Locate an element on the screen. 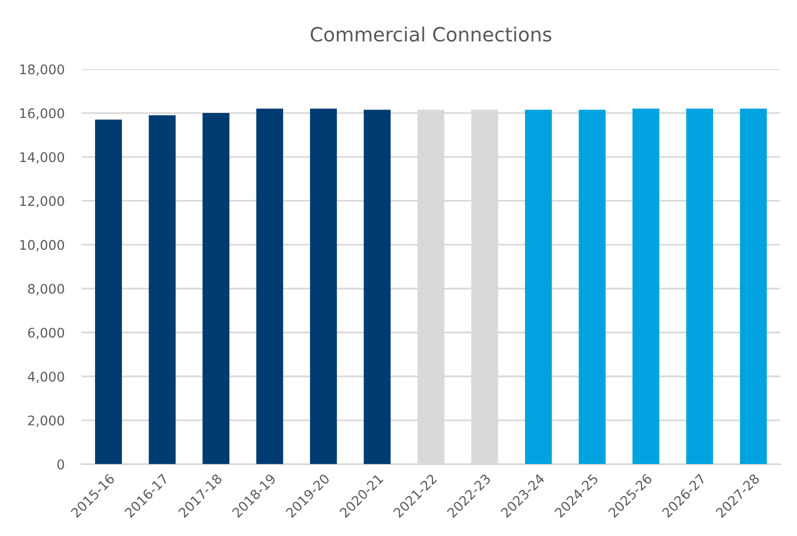 The height and width of the screenshot is (536, 797). y-tick-label: 0 is located at coordinates (60, 464).